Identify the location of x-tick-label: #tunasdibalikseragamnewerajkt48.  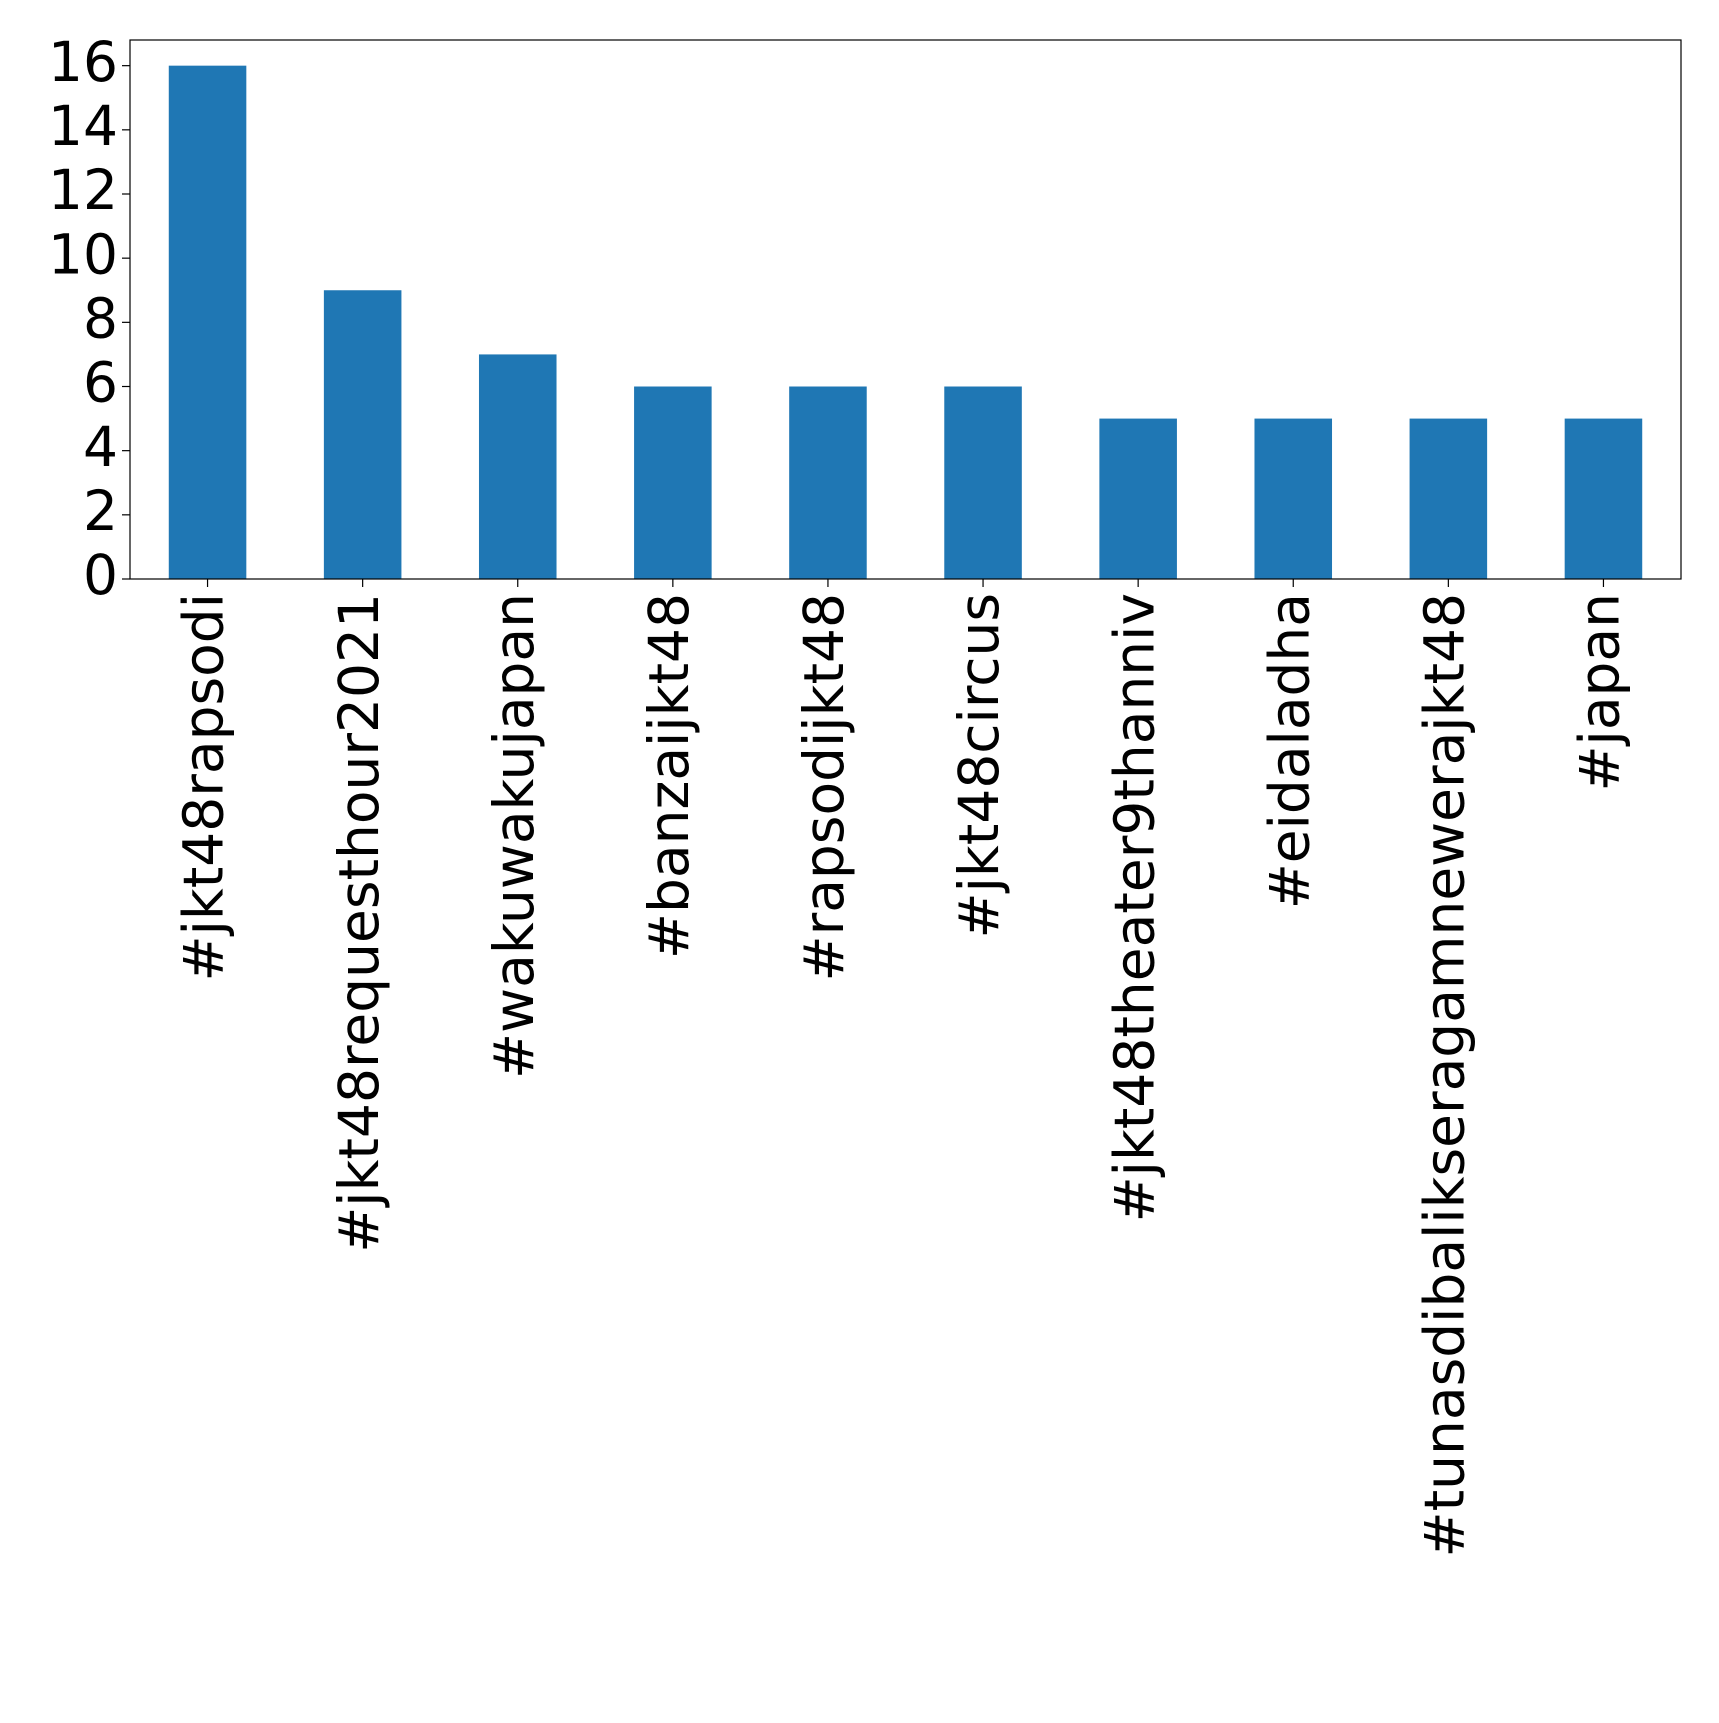
(1444, 1075).